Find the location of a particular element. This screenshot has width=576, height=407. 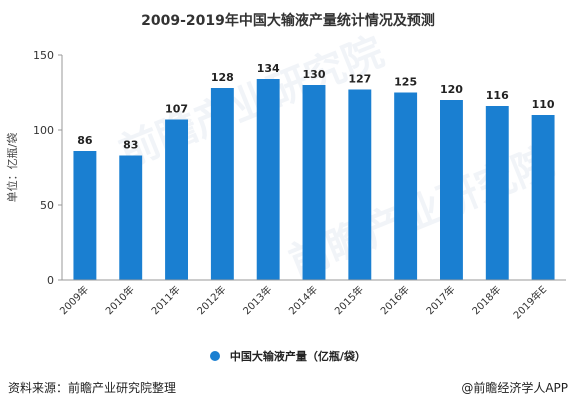

data-label: 134 is located at coordinates (268, 68).